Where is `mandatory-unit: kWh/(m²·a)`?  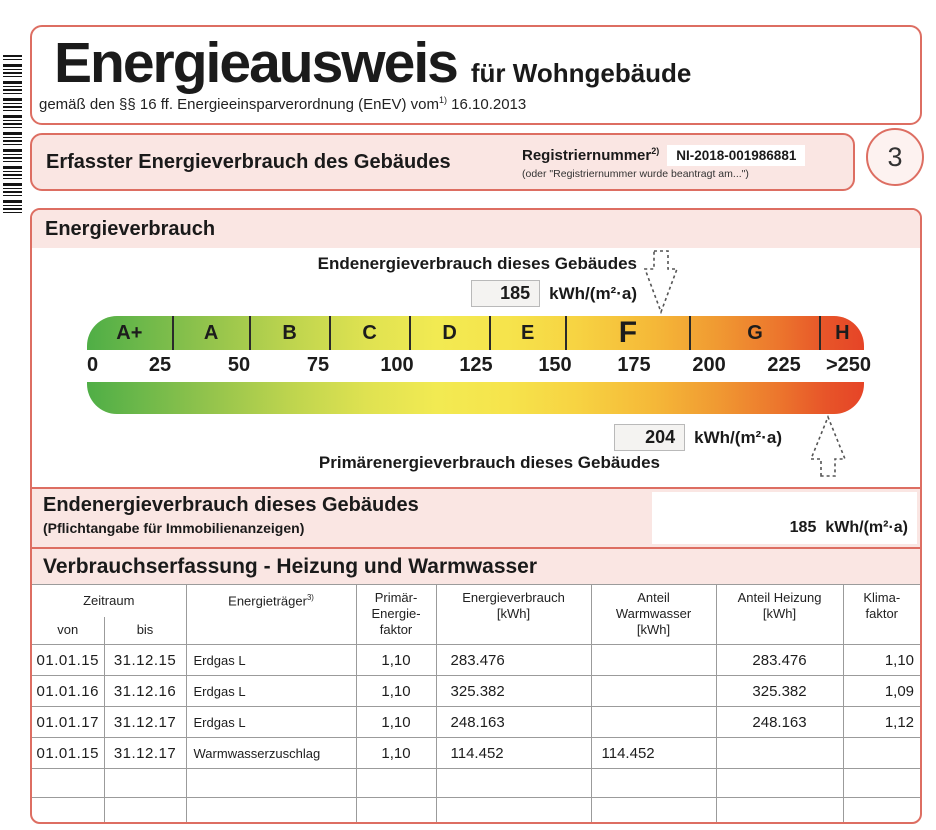 mandatory-unit: kWh/(m²·a) is located at coordinates (866, 527).